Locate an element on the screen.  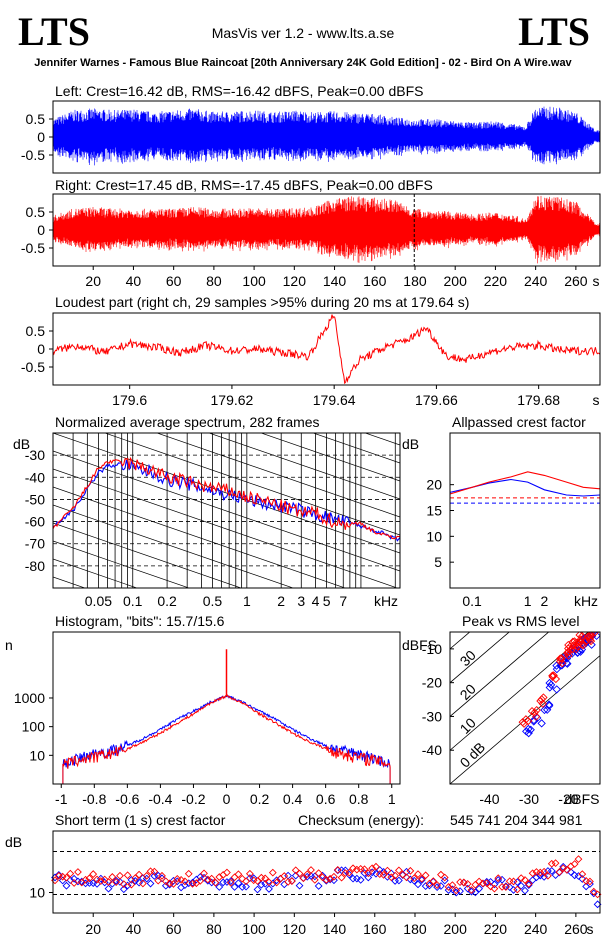
x-tick-label: 2 is located at coordinates (545, 601).